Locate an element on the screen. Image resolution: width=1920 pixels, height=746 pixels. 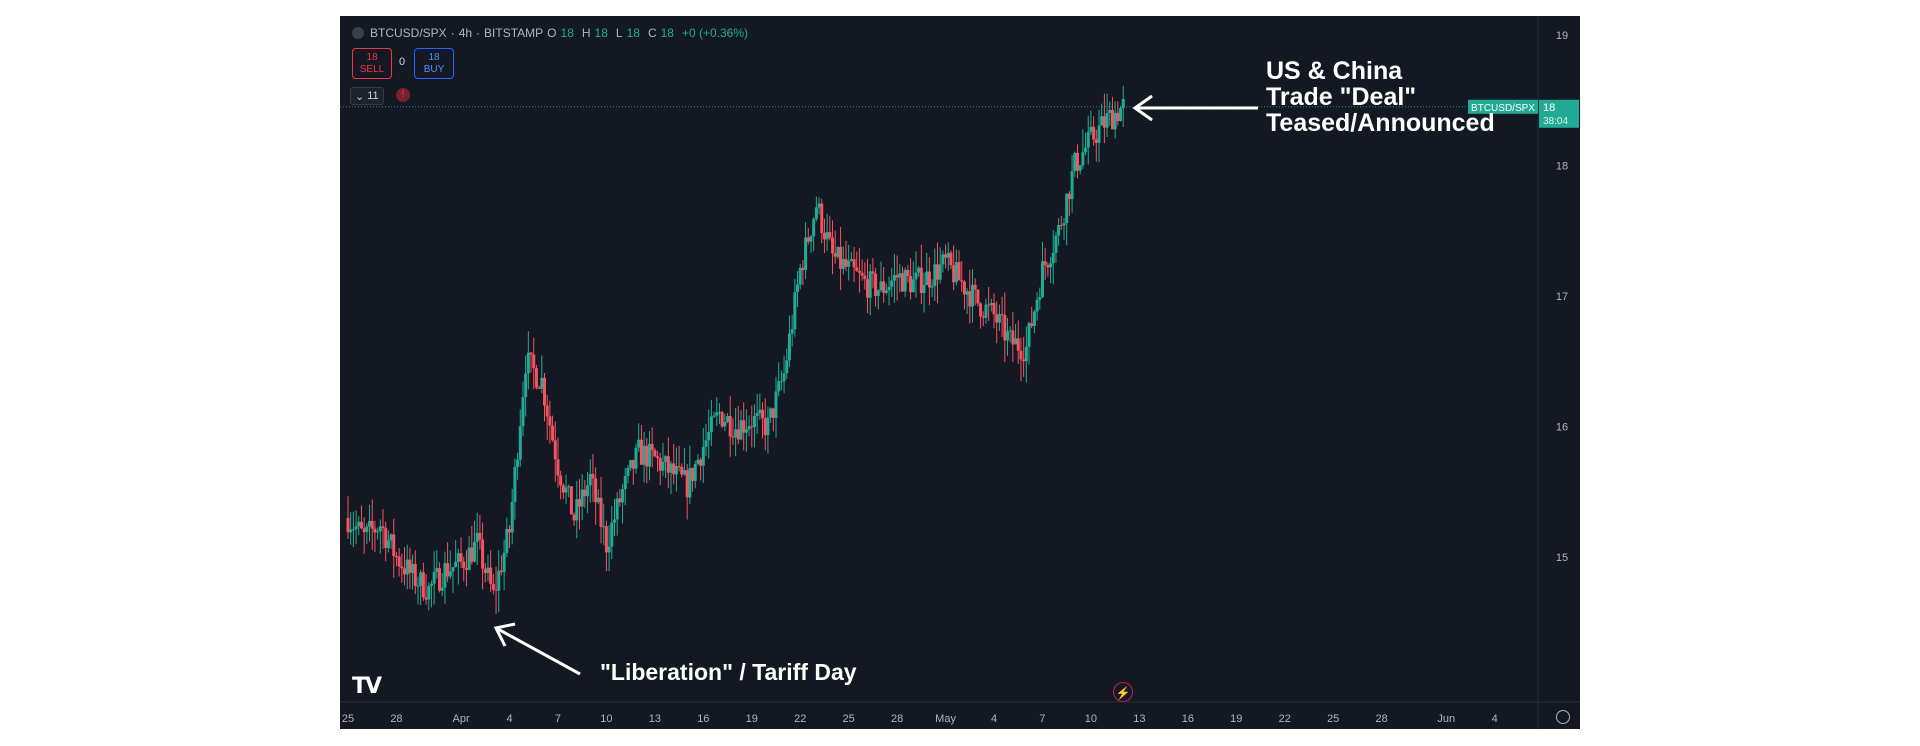
alert-icon: ! is located at coordinates (403, 95).